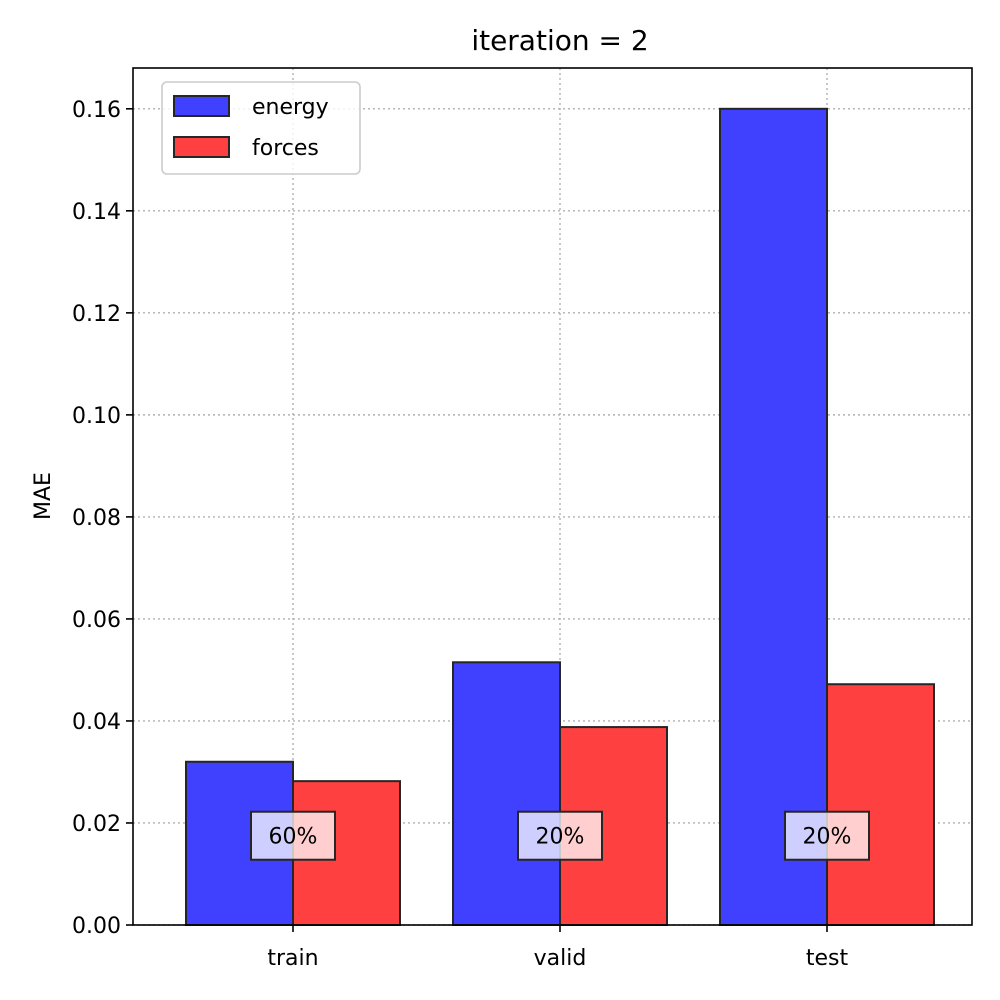 The image size is (1000, 1000). I want to click on annotations: 60% 20% 20%, so click(560, 835).